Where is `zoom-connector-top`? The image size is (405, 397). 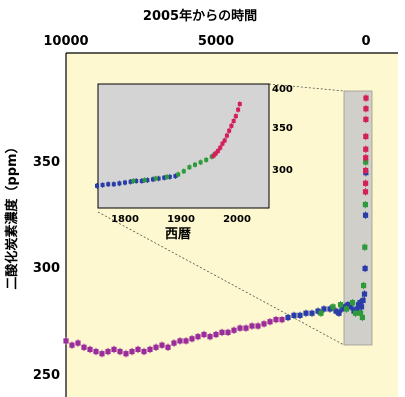 zoom-connector-top is located at coordinates (306, 87).